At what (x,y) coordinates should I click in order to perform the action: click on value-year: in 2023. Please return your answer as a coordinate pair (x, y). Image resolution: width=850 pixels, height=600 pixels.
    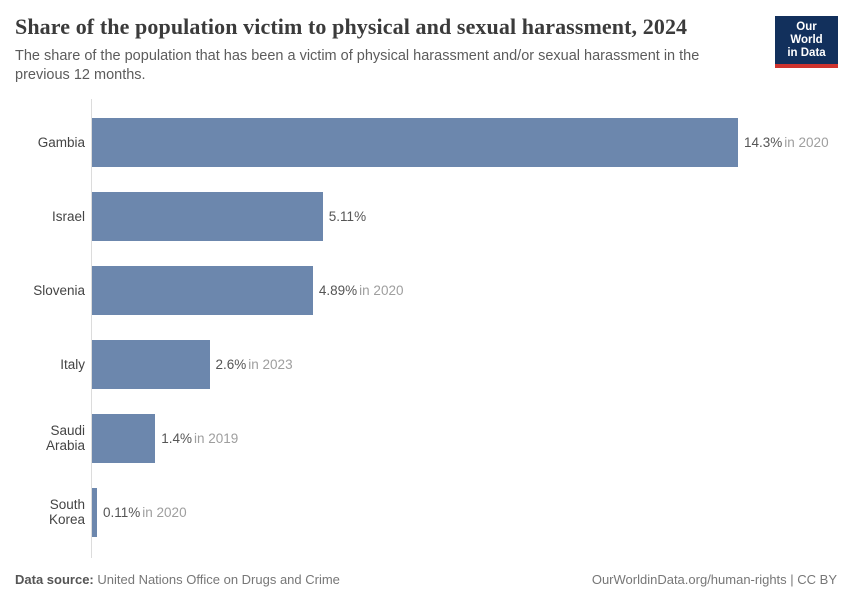
    Looking at the image, I should click on (270, 364).